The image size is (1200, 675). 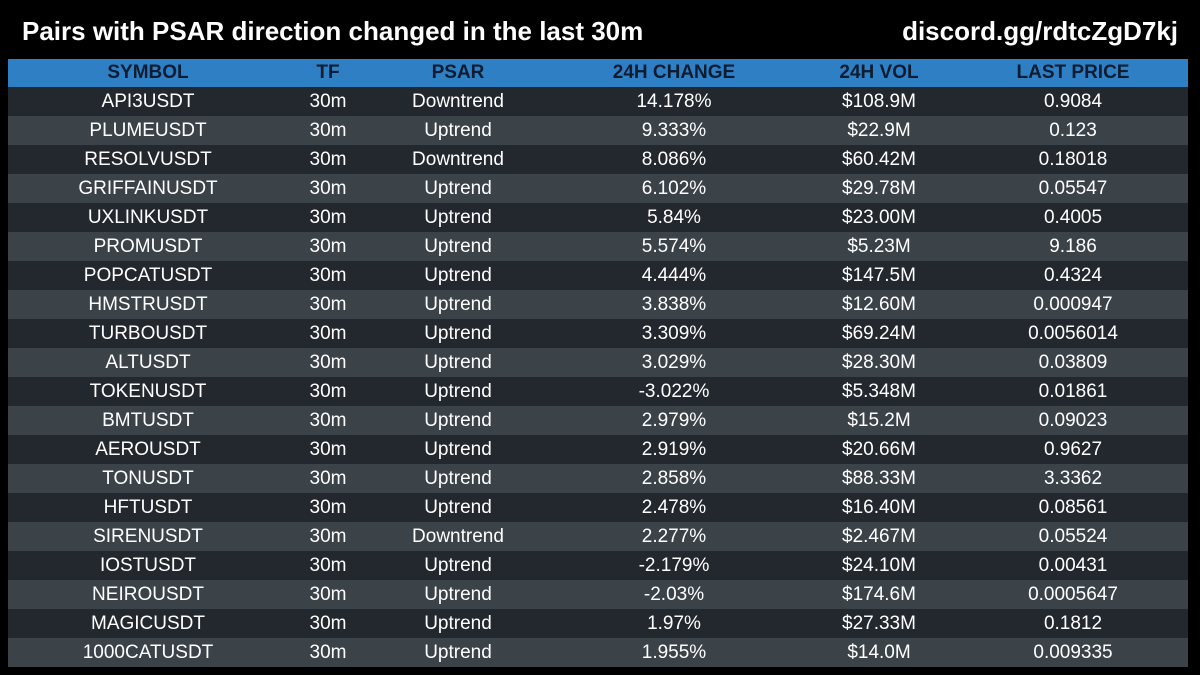 What do you see at coordinates (674, 159) in the screenshot?
I see `cell-24h-change: 8.086%` at bounding box center [674, 159].